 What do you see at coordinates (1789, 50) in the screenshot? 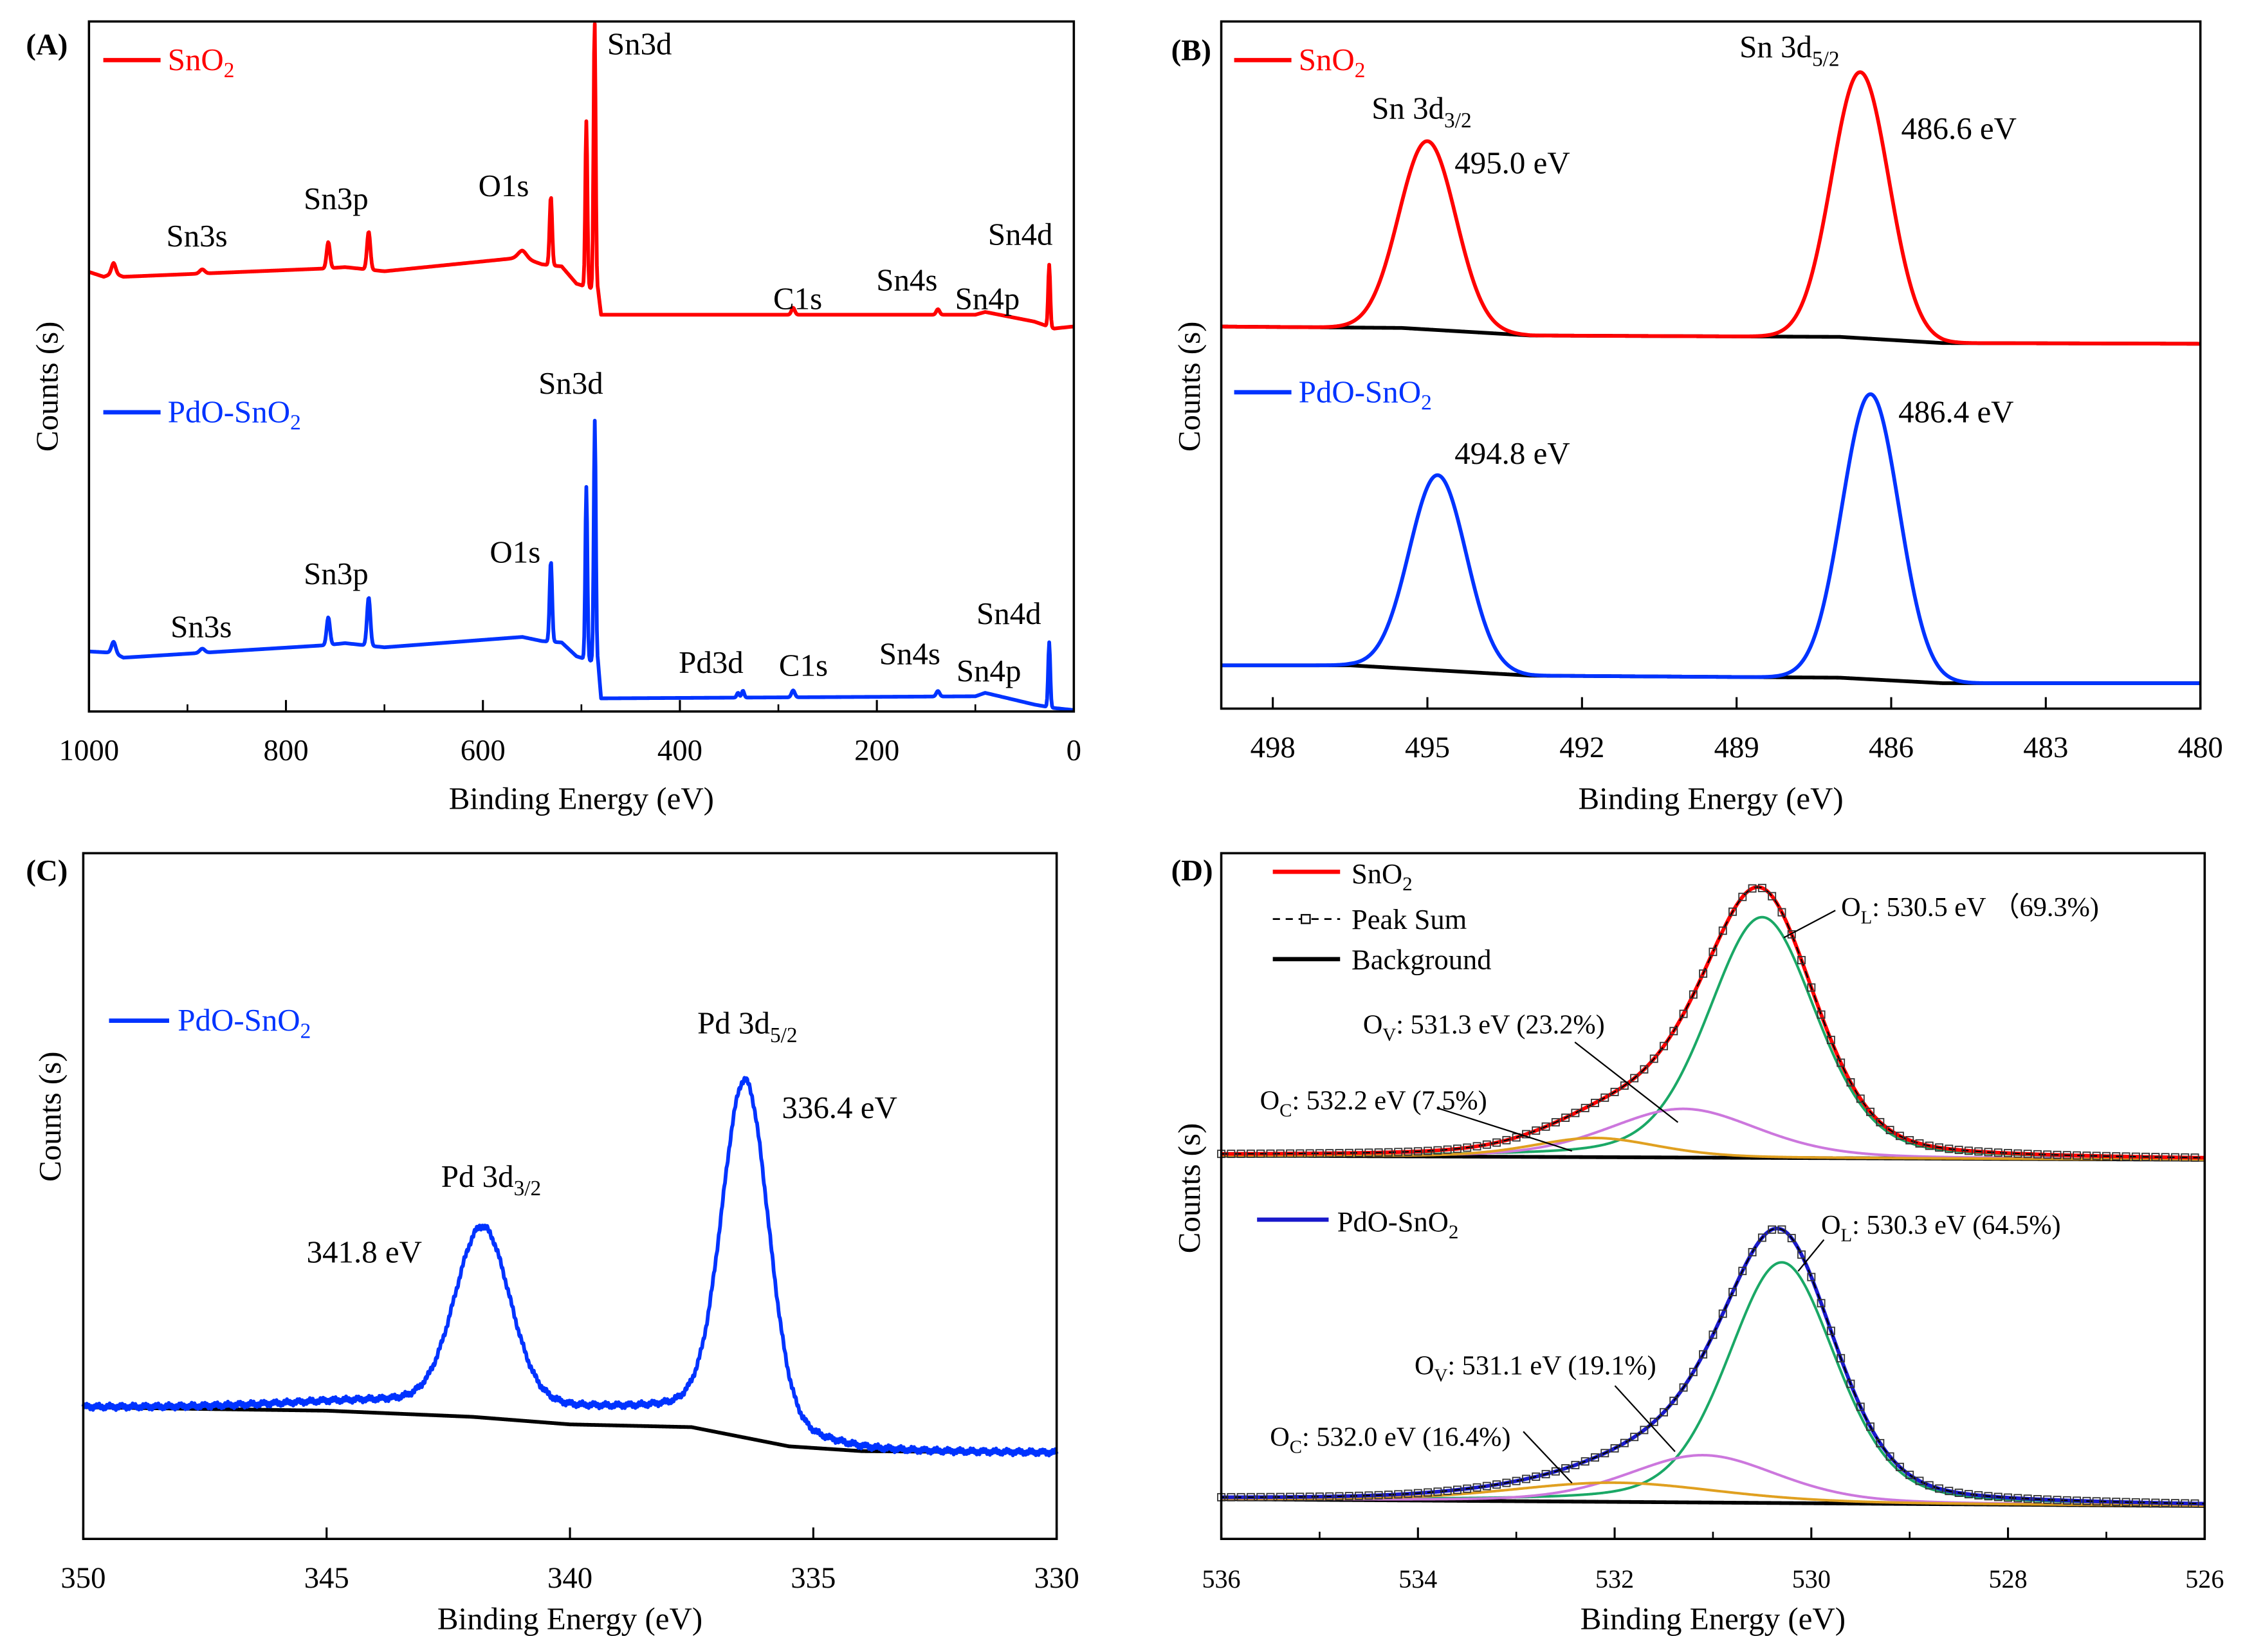
I see `annotation-sn3d52: Sn 3d5/2` at bounding box center [1789, 50].